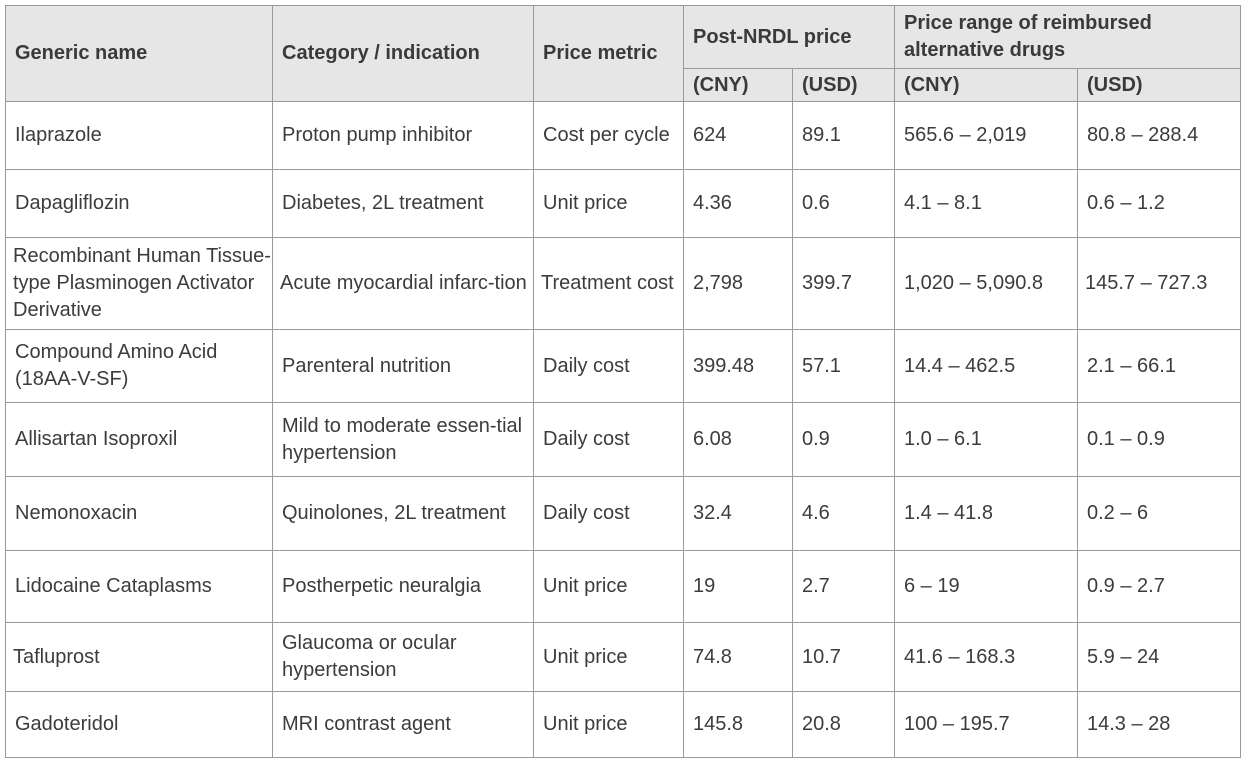 This screenshot has width=1250, height=764. What do you see at coordinates (139, 53) in the screenshot?
I see `header-generic-name: Generic name` at bounding box center [139, 53].